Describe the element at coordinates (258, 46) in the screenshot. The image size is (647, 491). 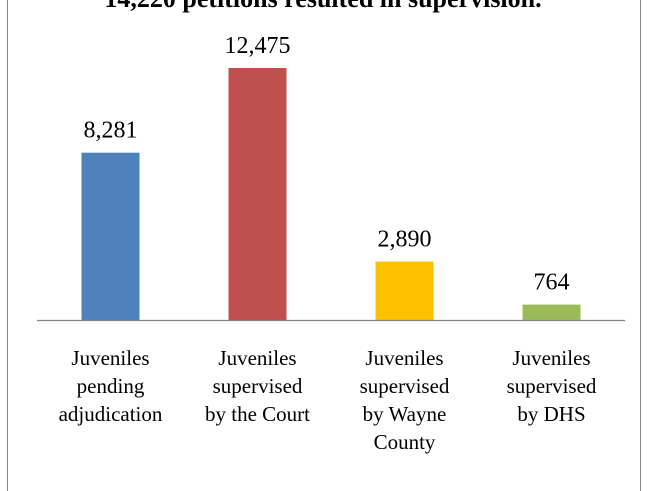
I see `data-label-juveniles-supervised-by-the-court: 12,475` at that location.